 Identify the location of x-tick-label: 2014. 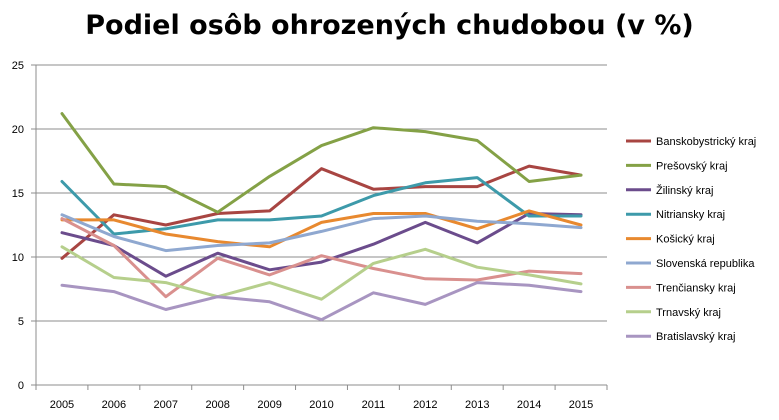
(529, 405).